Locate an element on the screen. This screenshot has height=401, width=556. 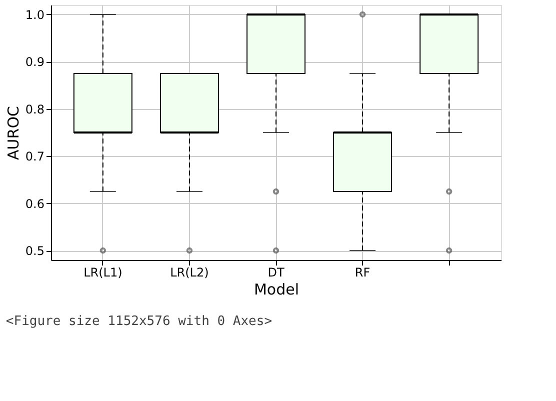
x-tick-label: DT is located at coordinates (276, 273).